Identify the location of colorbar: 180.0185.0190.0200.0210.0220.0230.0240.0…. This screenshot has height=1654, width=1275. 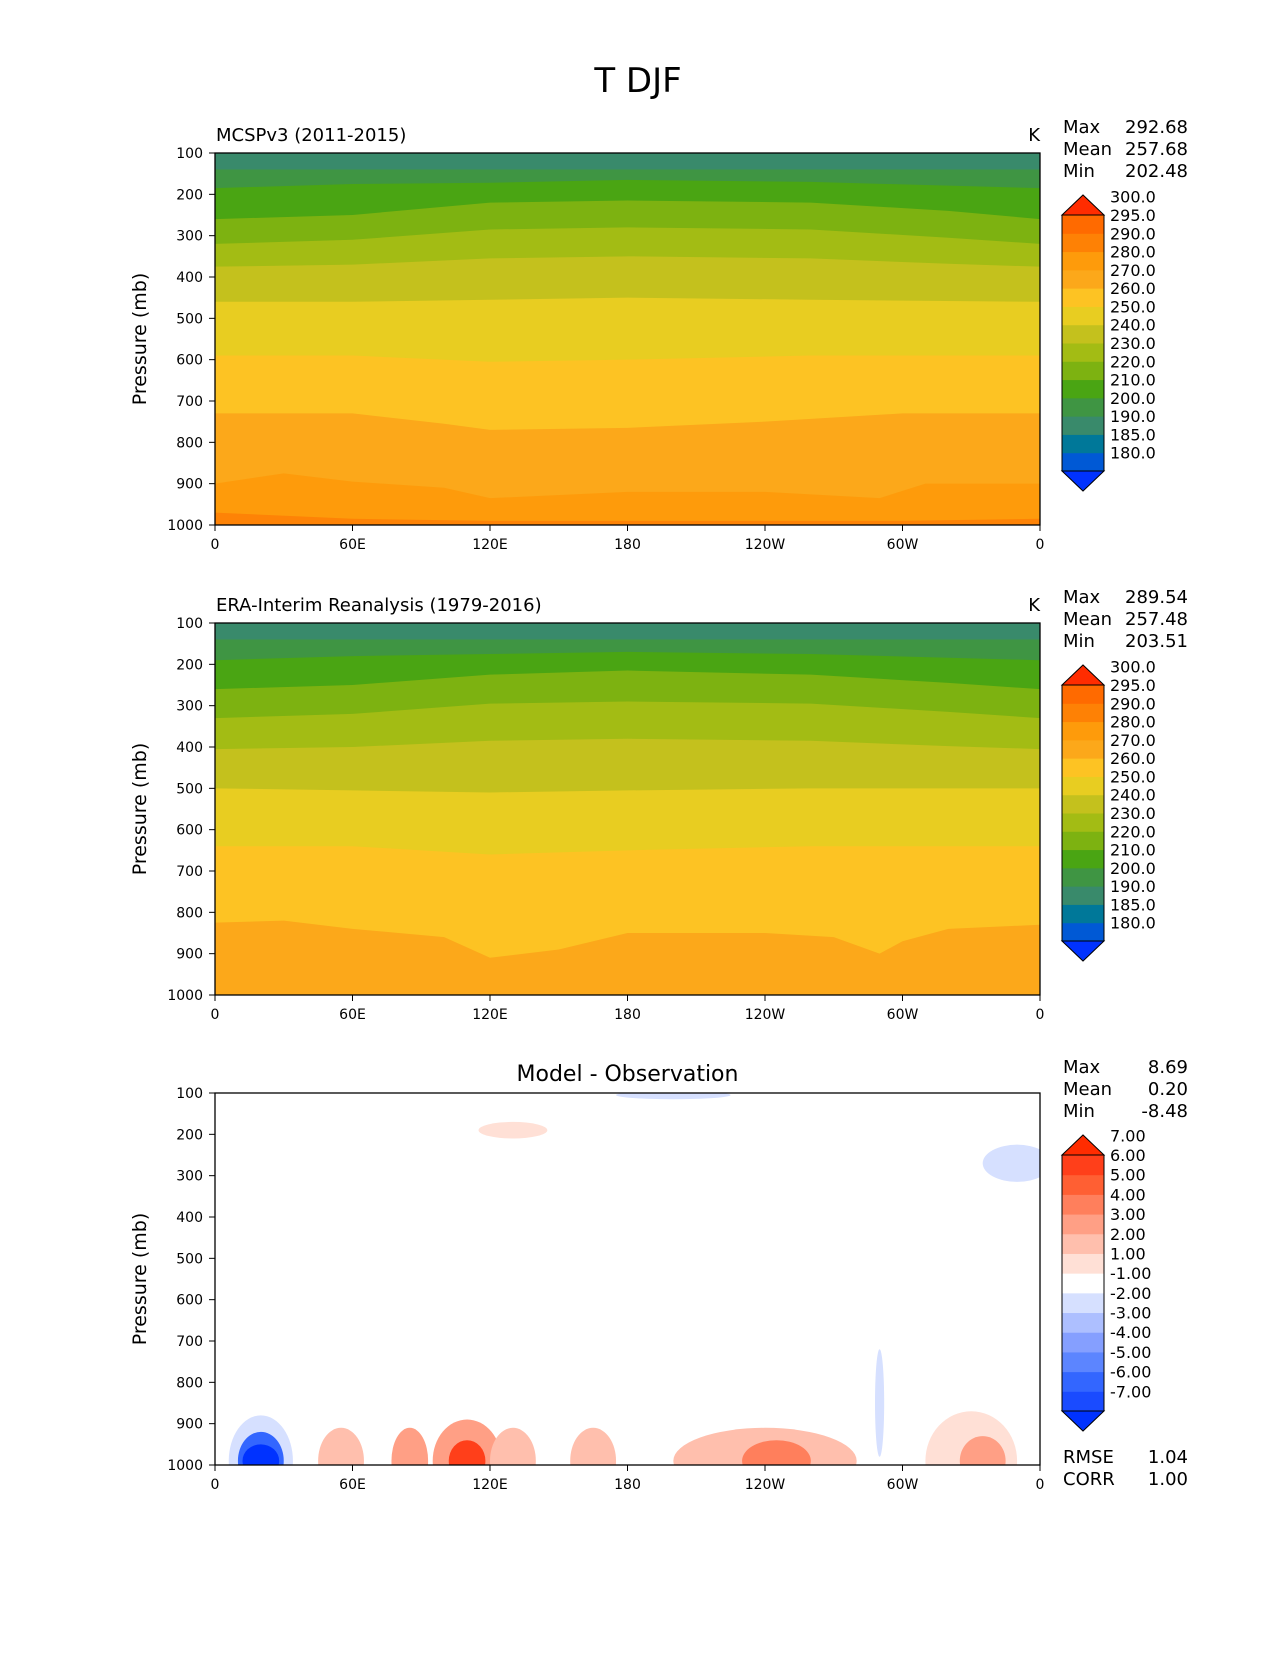
(1108, 340).